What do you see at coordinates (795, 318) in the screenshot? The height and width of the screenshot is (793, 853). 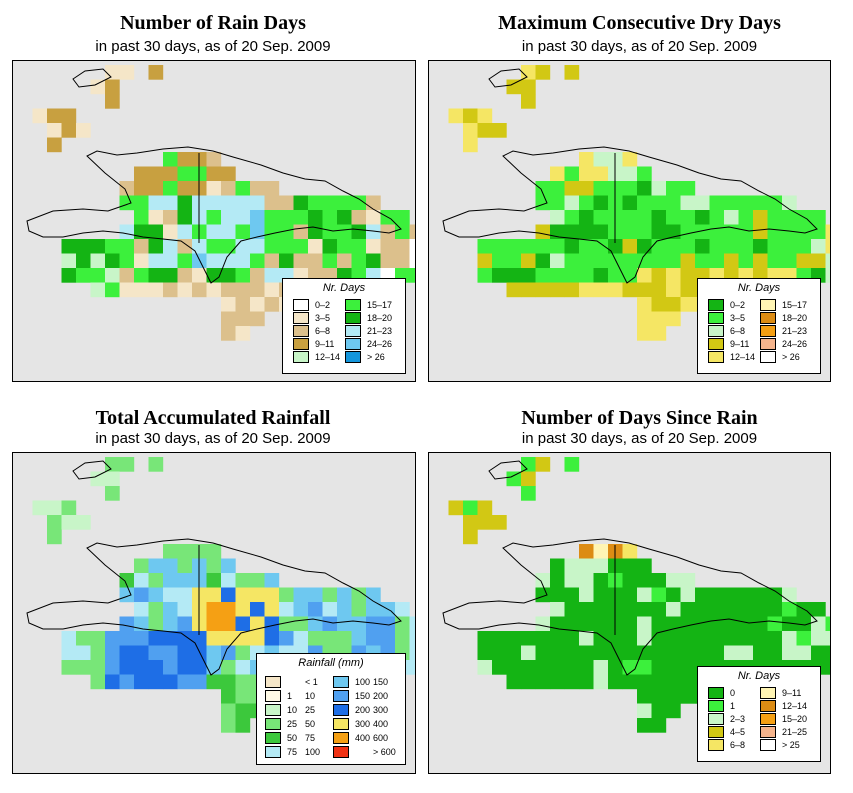 I see `legend-label: 18–20` at bounding box center [795, 318].